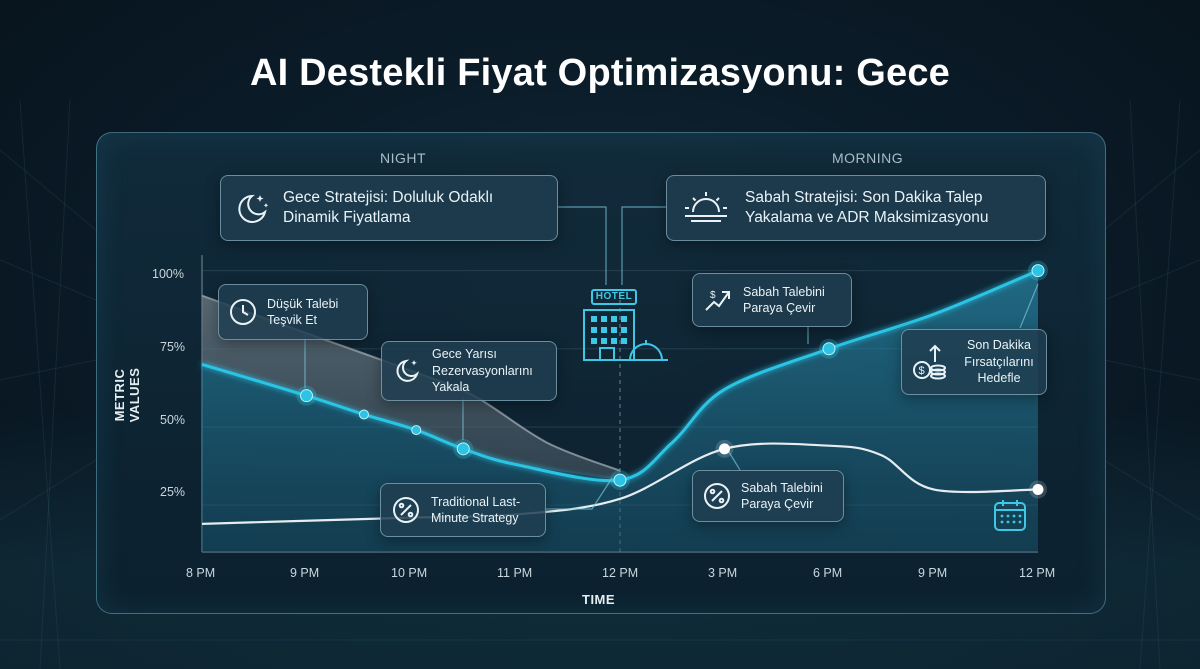 The width and height of the screenshot is (1200, 669). What do you see at coordinates (173, 420) in the screenshot?
I see `y-tick-label: 50%` at bounding box center [173, 420].